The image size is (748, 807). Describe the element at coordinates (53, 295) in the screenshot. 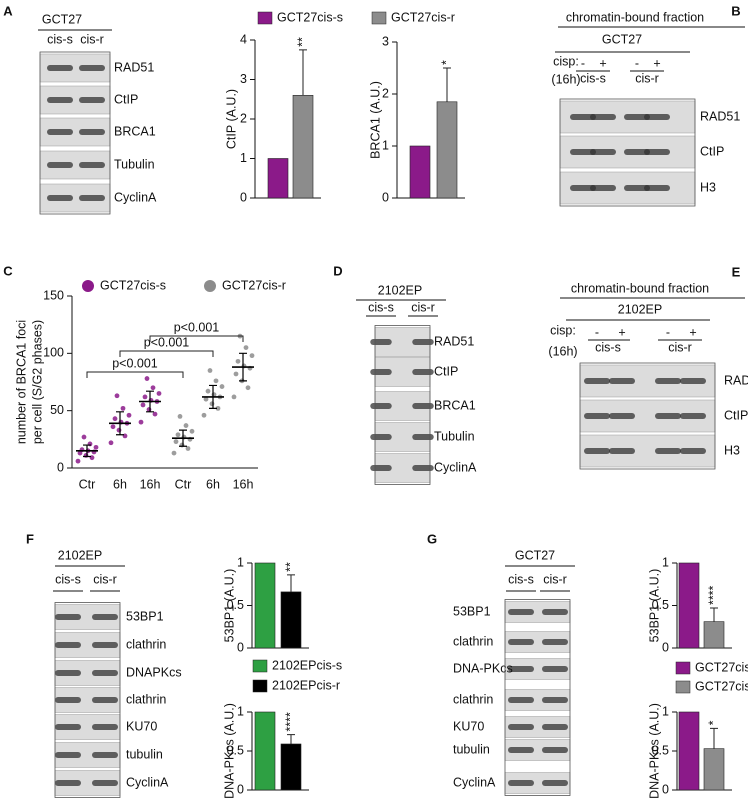

I see `y-tick-label: 150` at that location.